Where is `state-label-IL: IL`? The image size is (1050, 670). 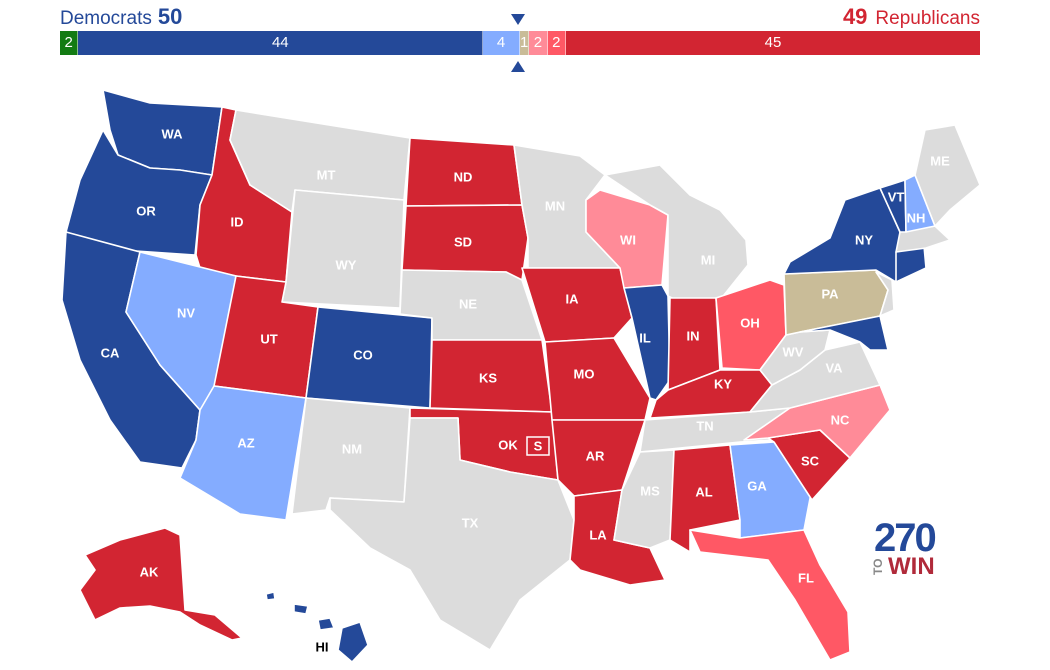
state-label-IL: IL is located at coordinates (645, 337).